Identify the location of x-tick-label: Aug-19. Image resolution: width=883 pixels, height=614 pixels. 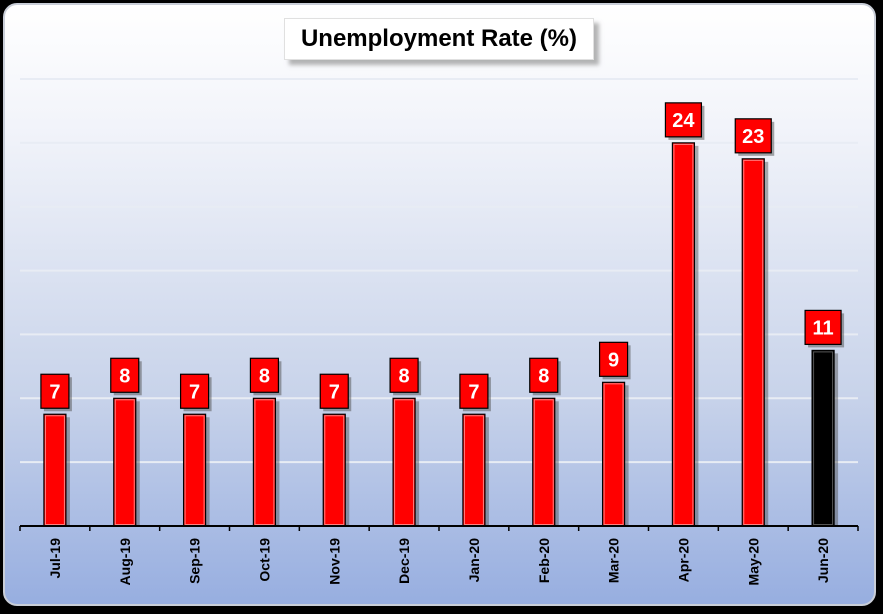
(125, 562).